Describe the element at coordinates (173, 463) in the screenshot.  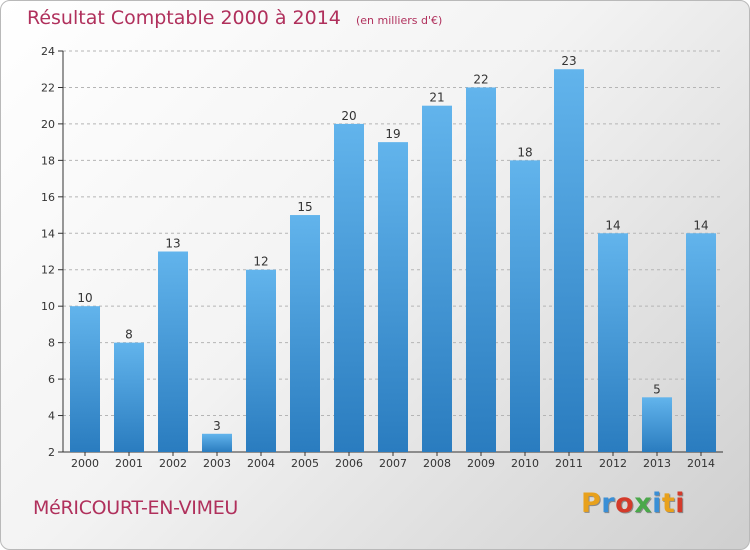
I see `x-tick-label: 2002` at that location.